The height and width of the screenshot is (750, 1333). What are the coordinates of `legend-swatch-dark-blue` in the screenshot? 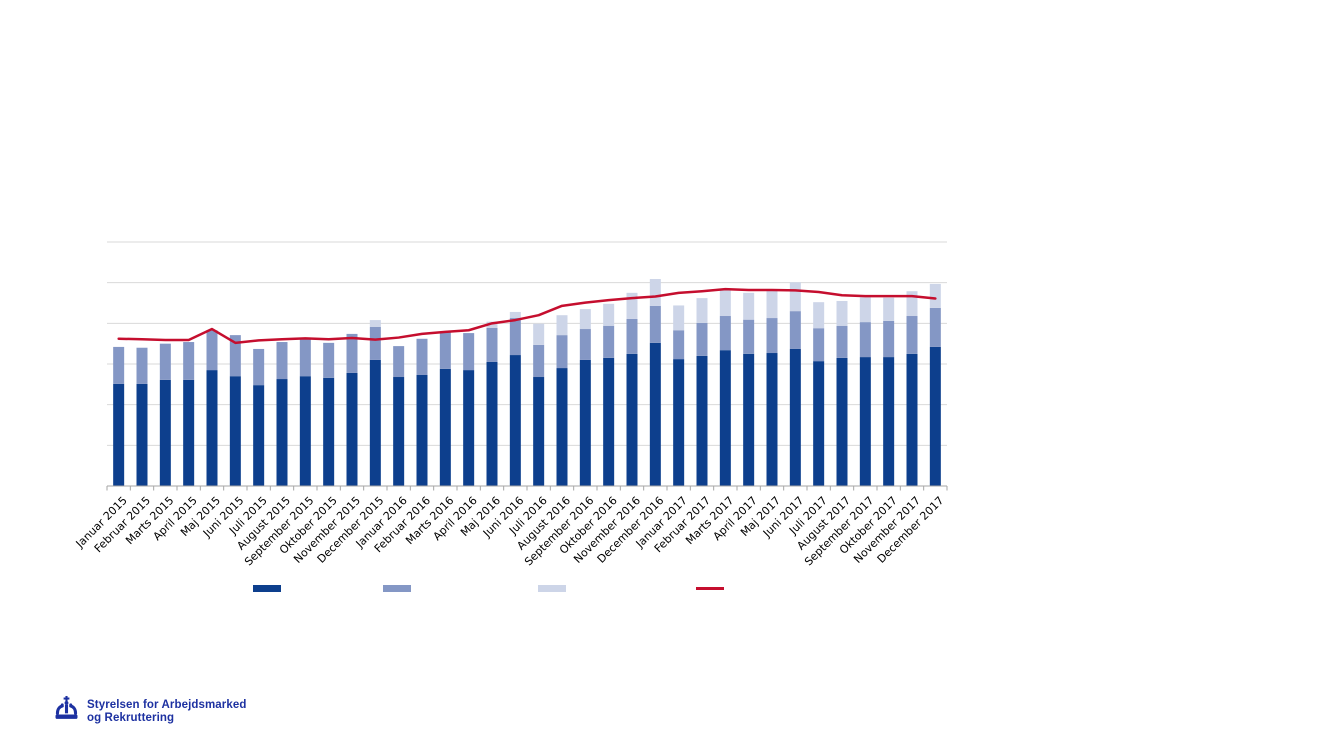 It's located at (267, 588).